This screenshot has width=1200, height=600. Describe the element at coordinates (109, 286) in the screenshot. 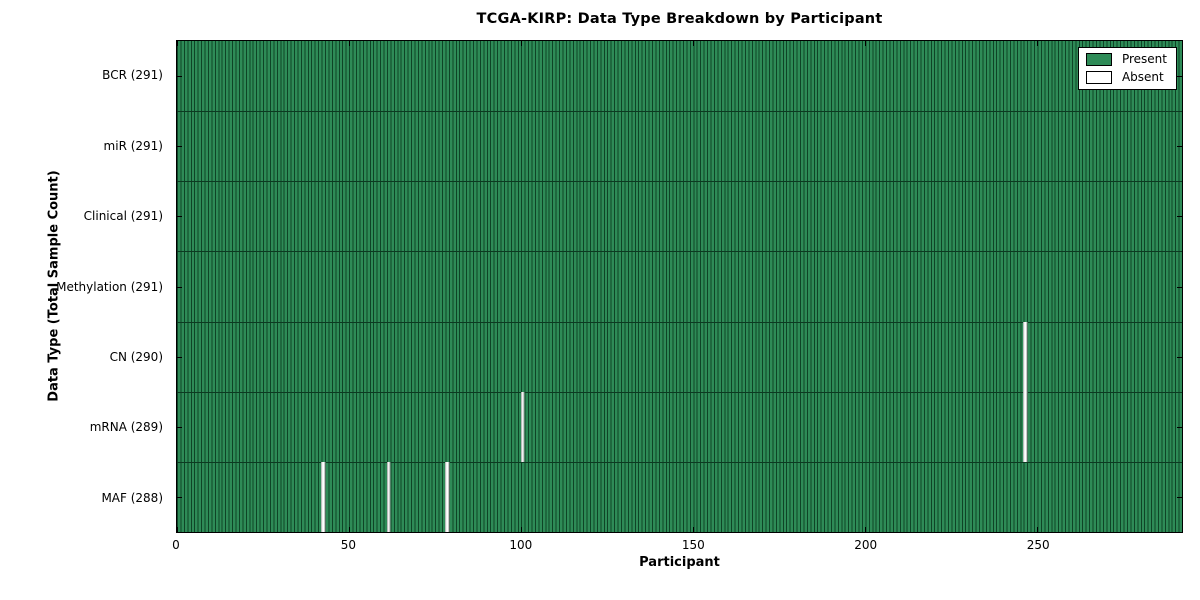

I see `y-tick-label-Methylation: Methylation (291)` at that location.